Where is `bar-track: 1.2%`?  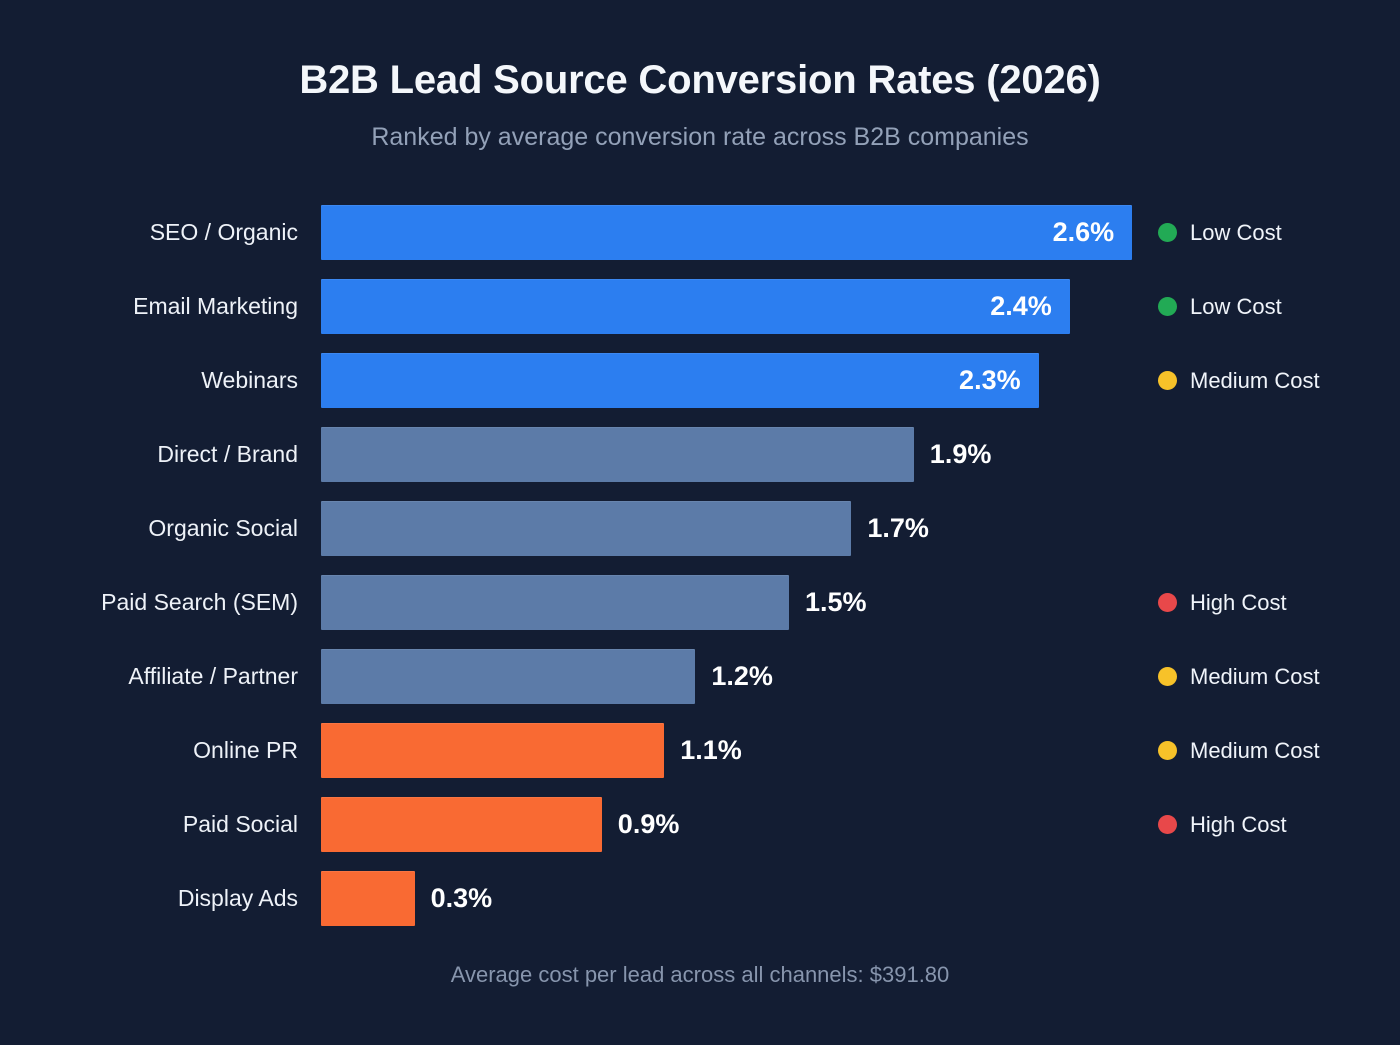
bar-track: 1.2% is located at coordinates (860, 676).